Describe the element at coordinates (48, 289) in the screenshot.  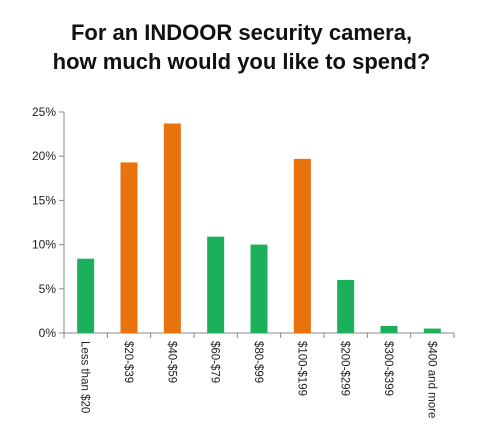
I see `y-tick-label: 5%` at that location.